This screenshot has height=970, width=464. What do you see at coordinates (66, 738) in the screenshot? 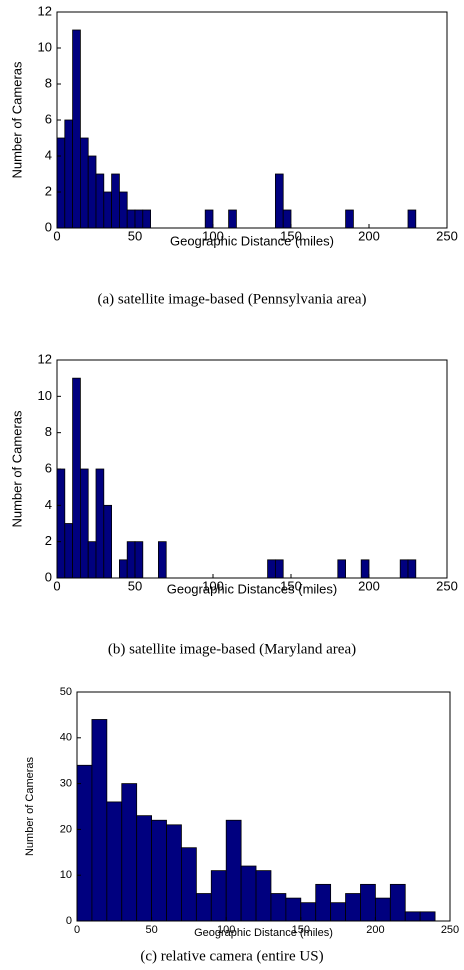
I see `y-tick-label: 40` at bounding box center [66, 738].